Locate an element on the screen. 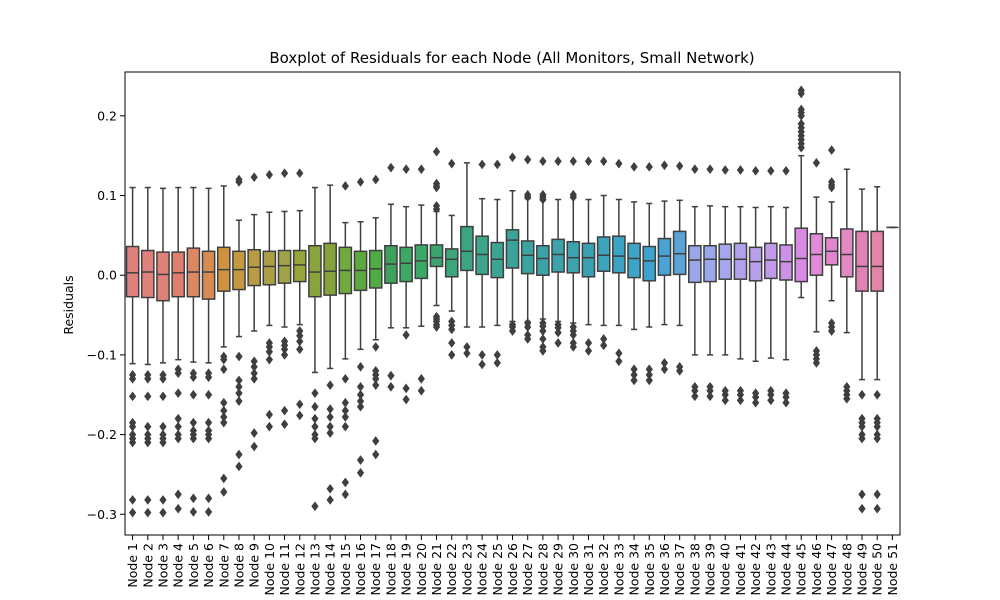 The height and width of the screenshot is (600, 1000). x-tick-label: Node 35 is located at coordinates (649, 569).